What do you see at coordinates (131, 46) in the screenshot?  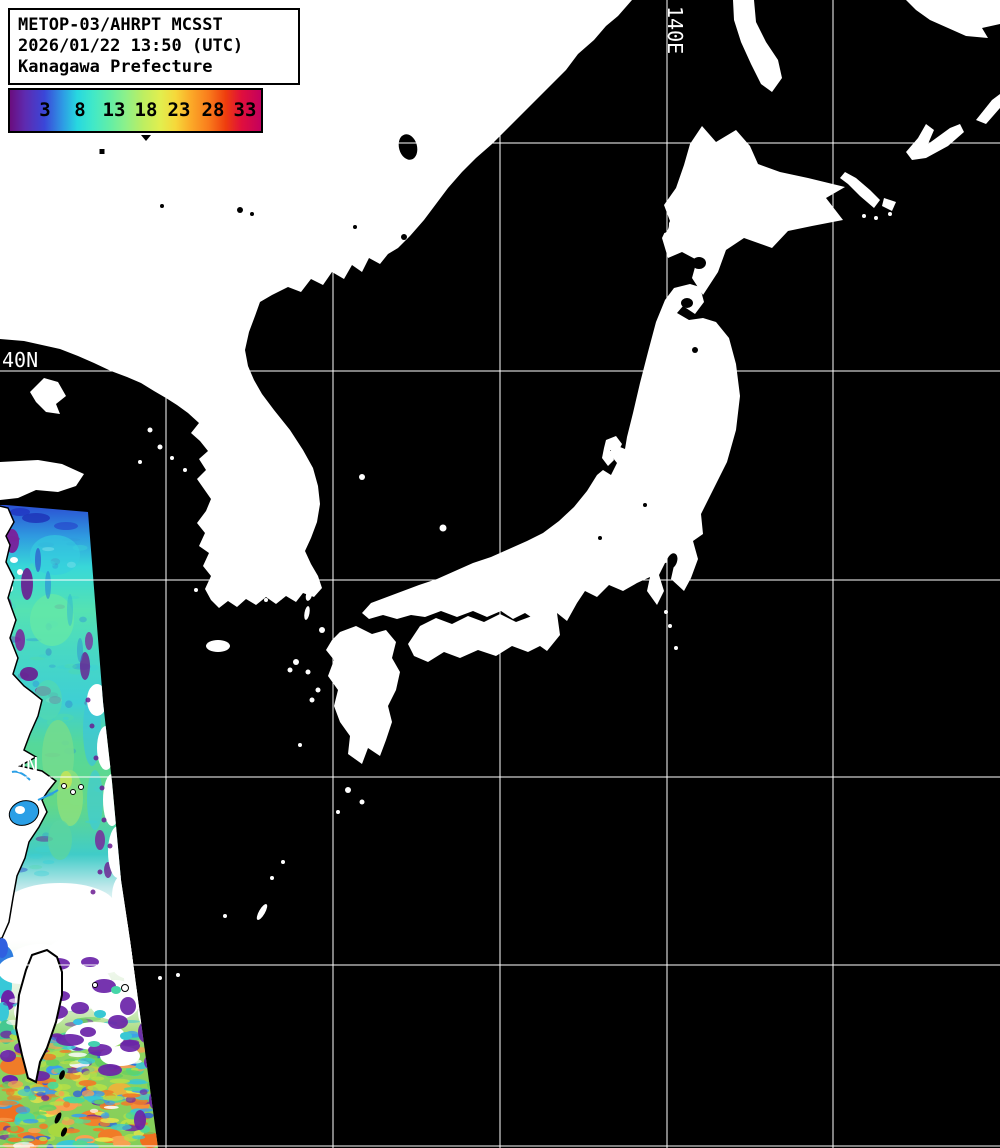 I see `title-line-datetime: 2026/01/22 13:50 (UTC)` at bounding box center [131, 46].